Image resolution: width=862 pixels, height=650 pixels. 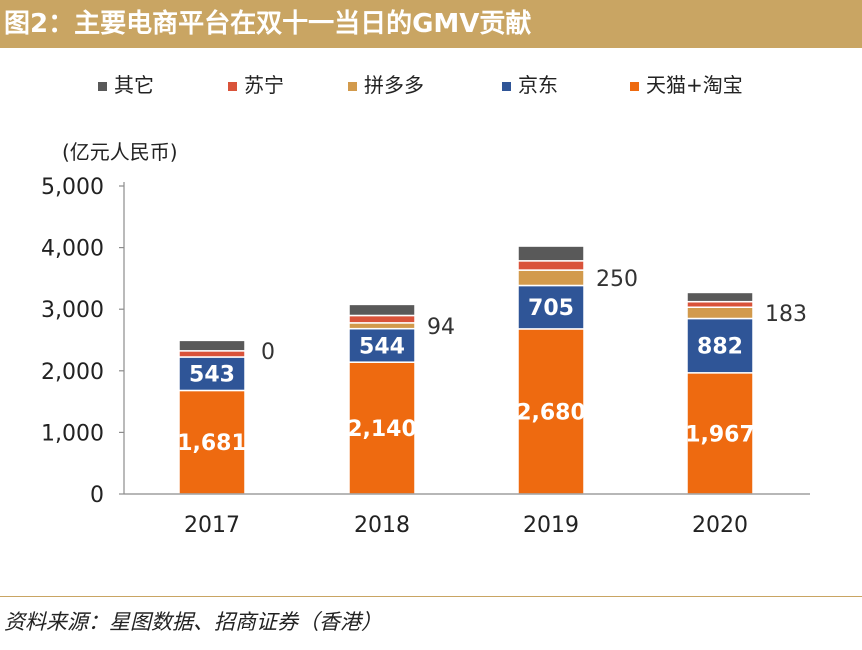 I want to click on x-tick-label: 2017, so click(x=212, y=525).